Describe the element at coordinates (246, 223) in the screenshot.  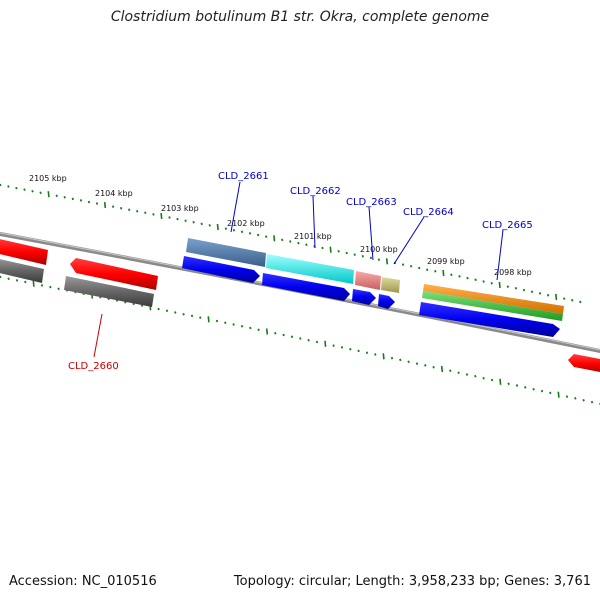
I see `kbp-label: 2102 kbp` at that location.